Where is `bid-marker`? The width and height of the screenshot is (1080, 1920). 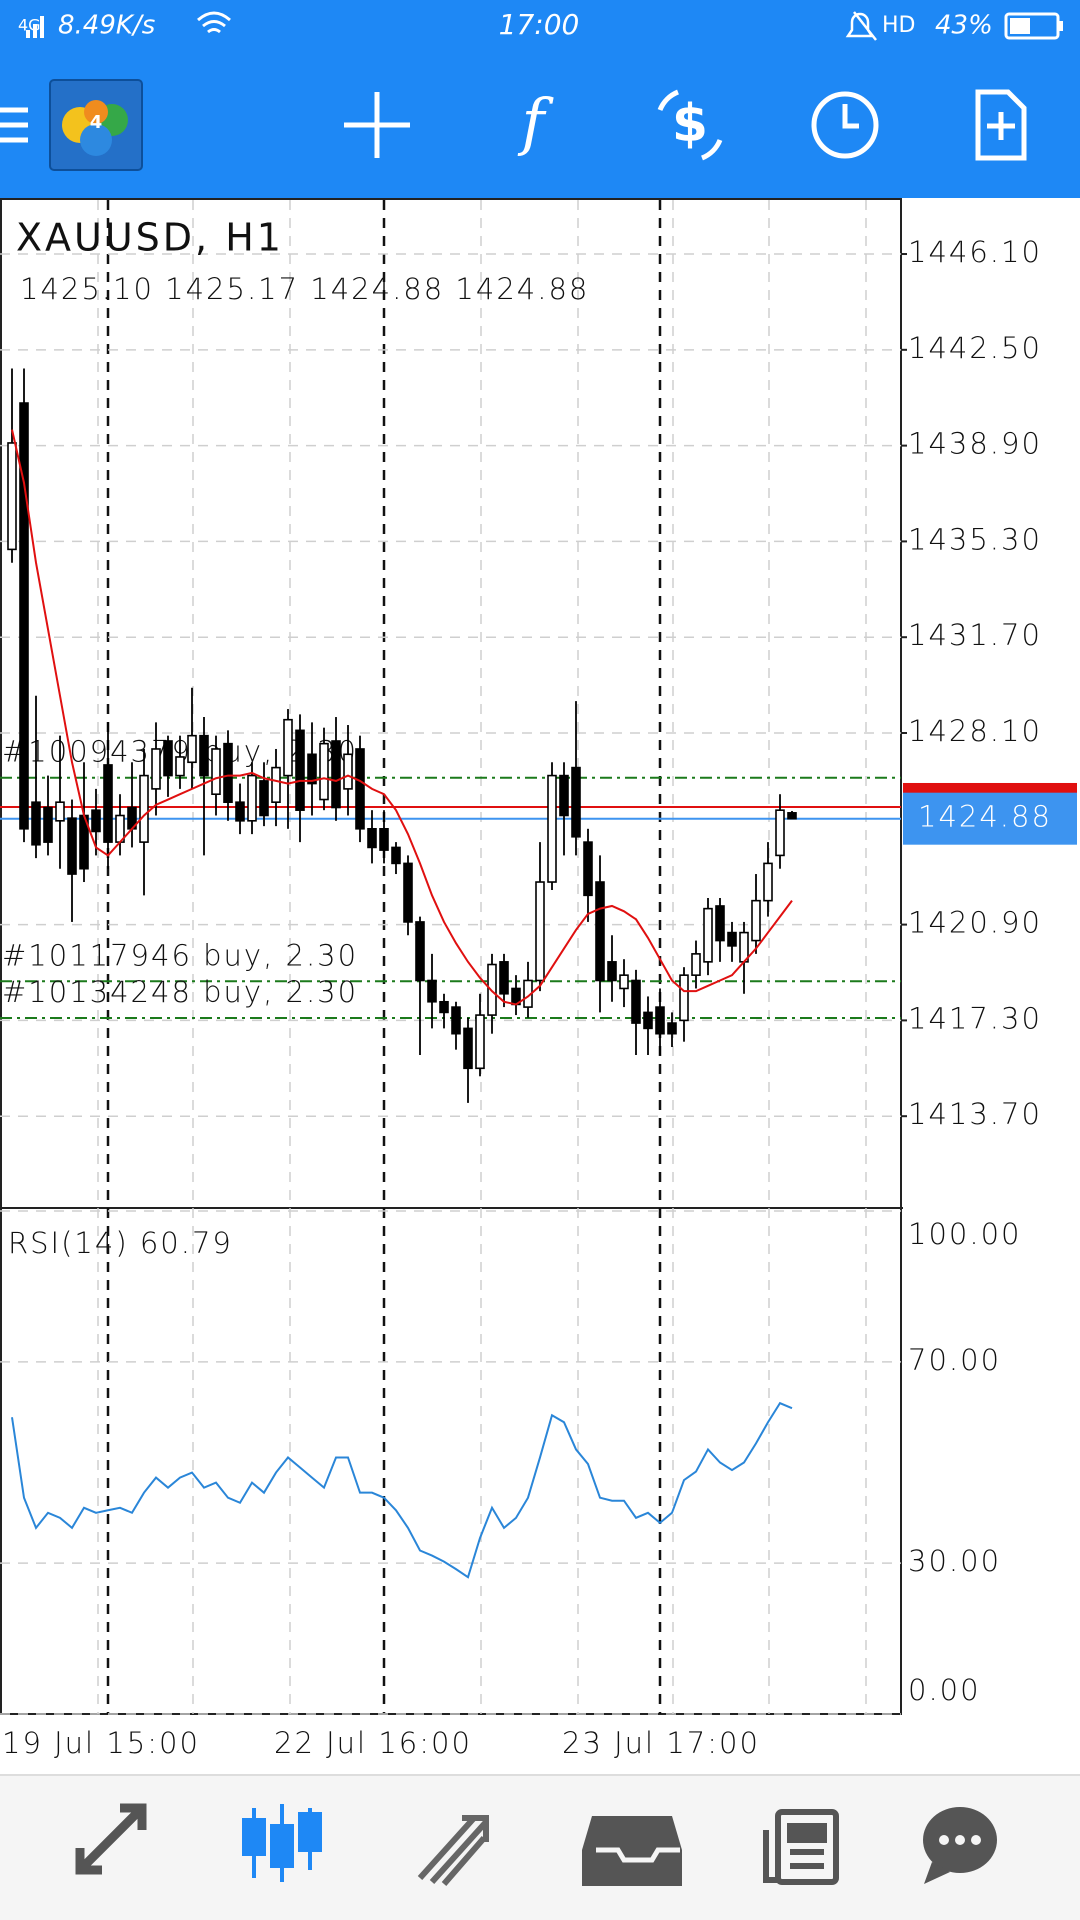
bid-marker is located at coordinates (990, 818).